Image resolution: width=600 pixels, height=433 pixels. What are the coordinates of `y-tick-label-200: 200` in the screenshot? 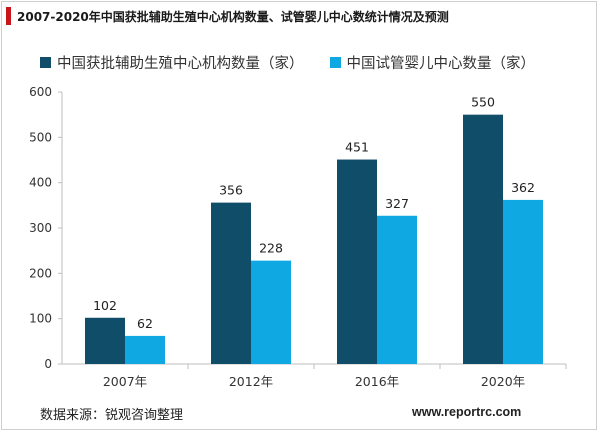 It's located at (40, 273).